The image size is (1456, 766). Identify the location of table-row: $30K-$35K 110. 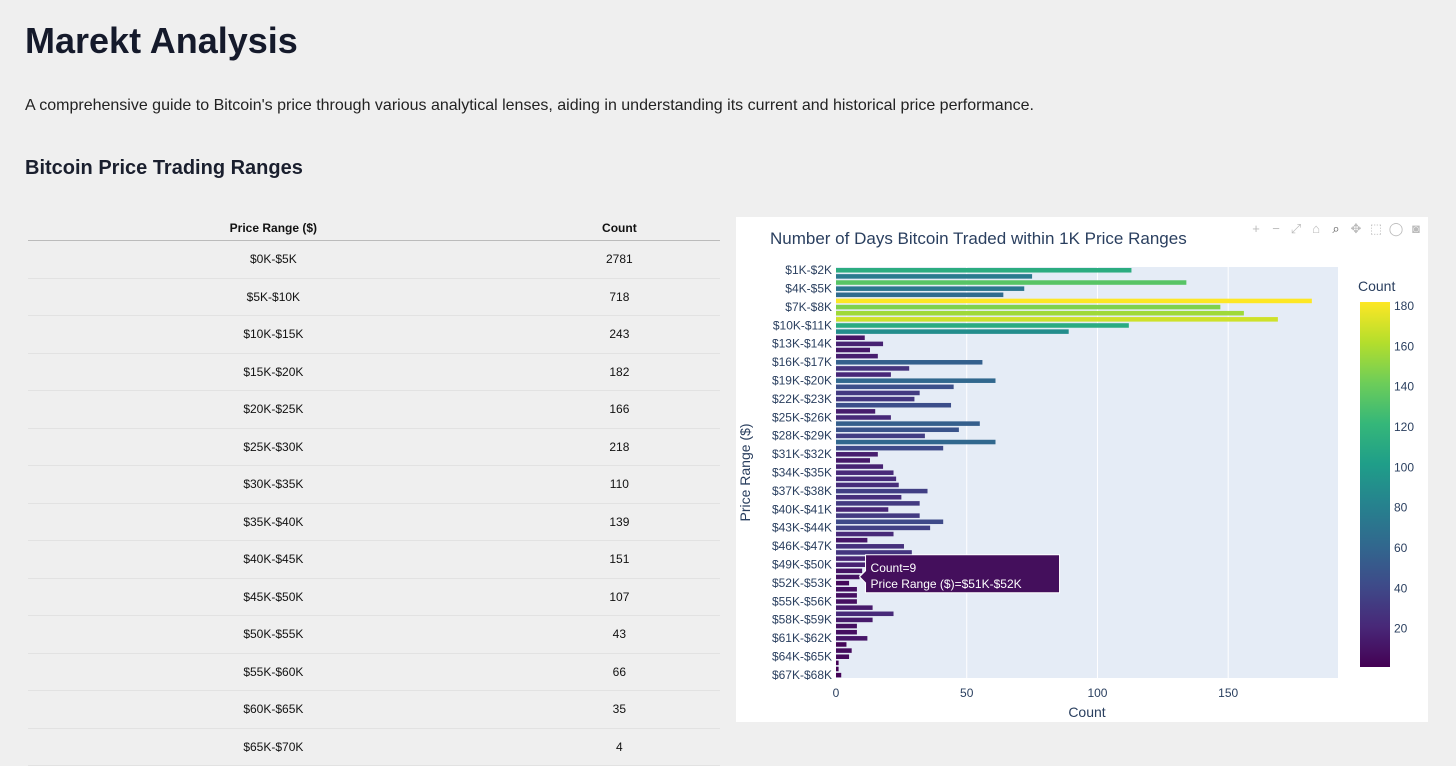
(374, 484).